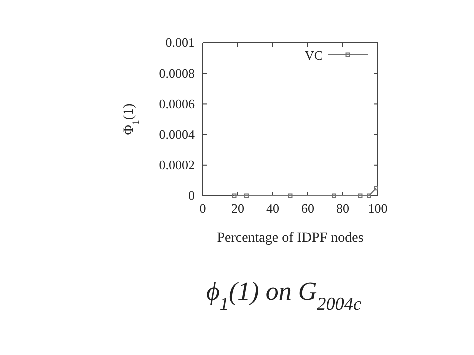 This screenshot has height=355, width=474. Describe the element at coordinates (191, 196) in the screenshot. I see `y-tick-label: 0` at that location.